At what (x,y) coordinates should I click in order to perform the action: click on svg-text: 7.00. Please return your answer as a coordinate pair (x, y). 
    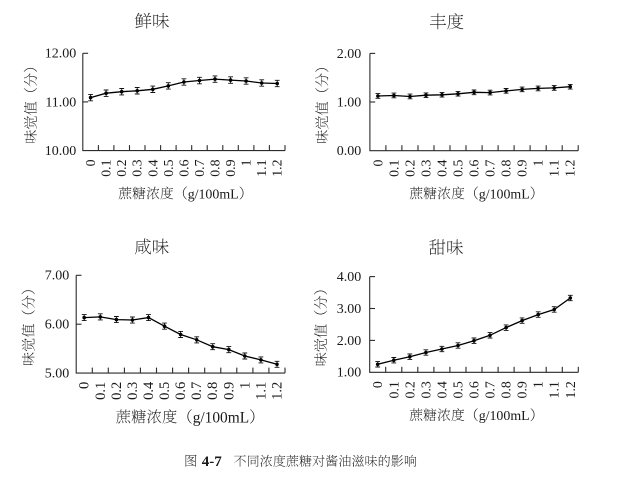
    Looking at the image, I should click on (57, 276).